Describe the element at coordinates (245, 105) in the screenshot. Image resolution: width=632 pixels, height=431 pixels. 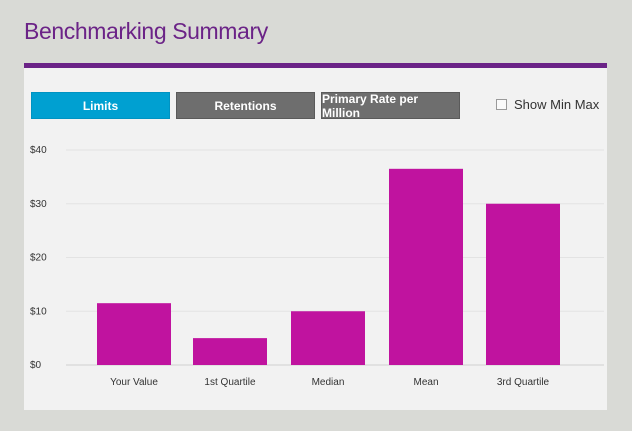
I see `tab-retentions: Retentions` at that location.